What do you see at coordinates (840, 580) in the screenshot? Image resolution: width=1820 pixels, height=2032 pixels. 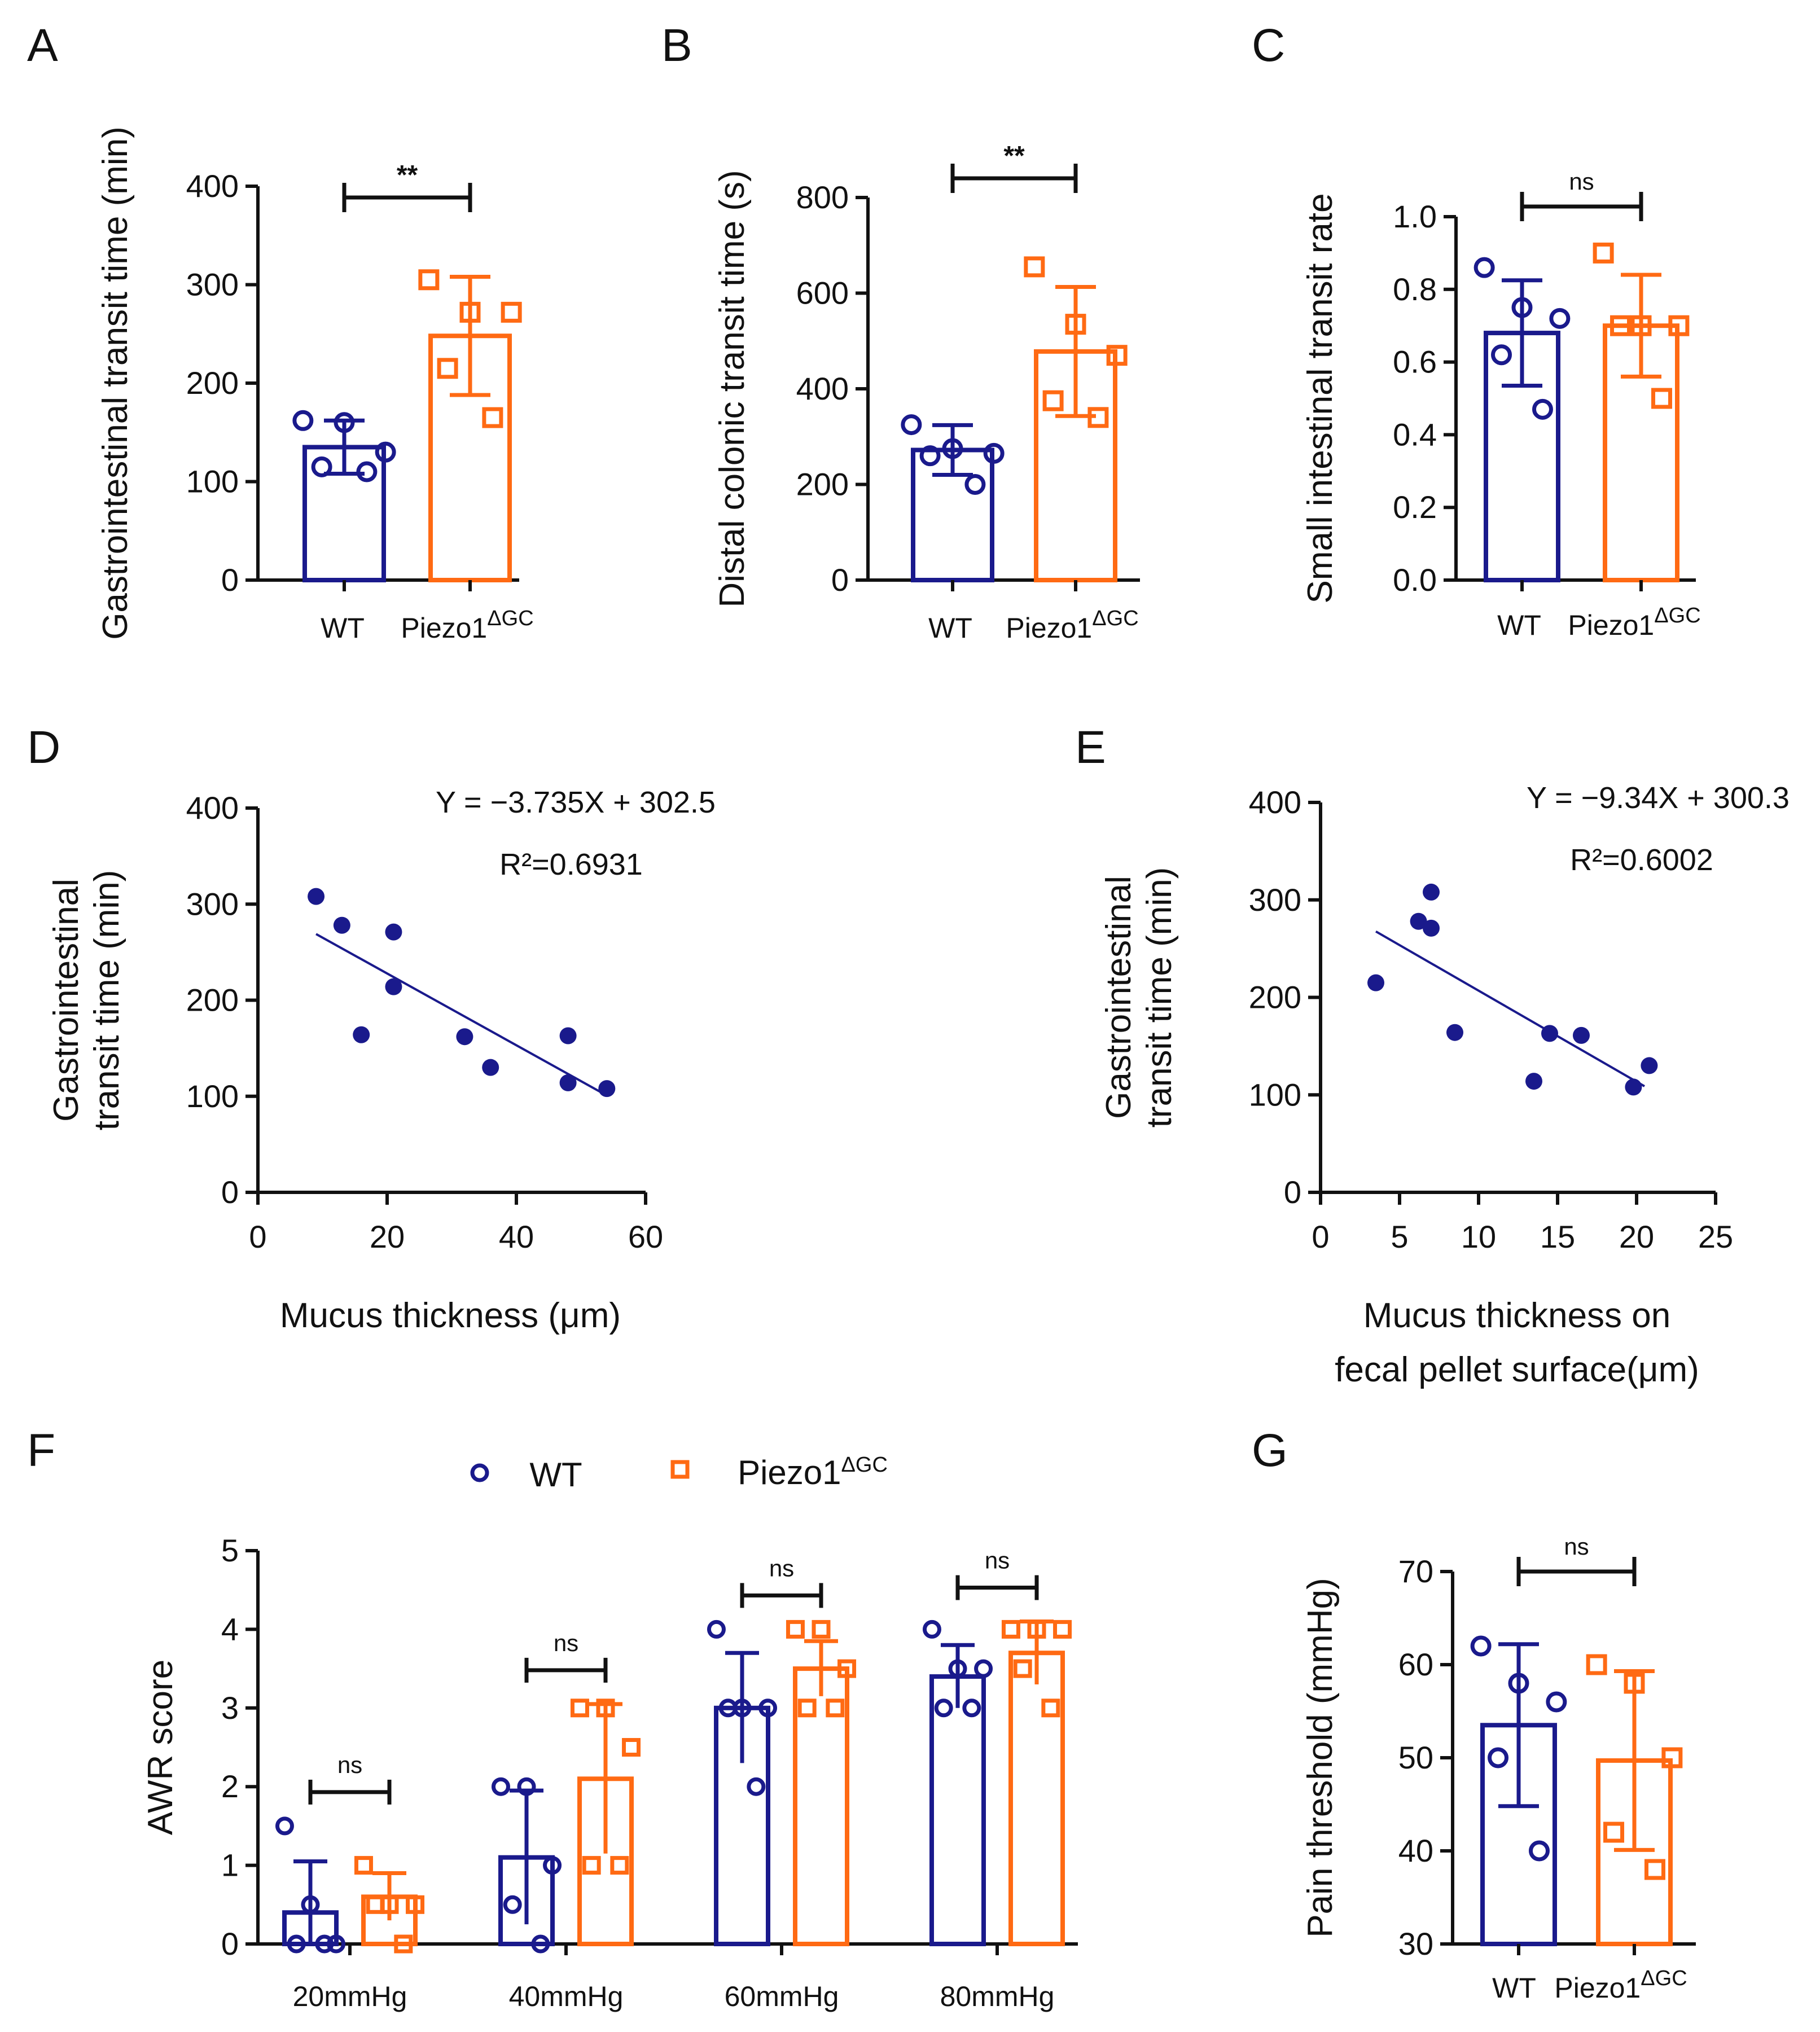 I see `panel-b-y-tick-label: 0` at bounding box center [840, 580].